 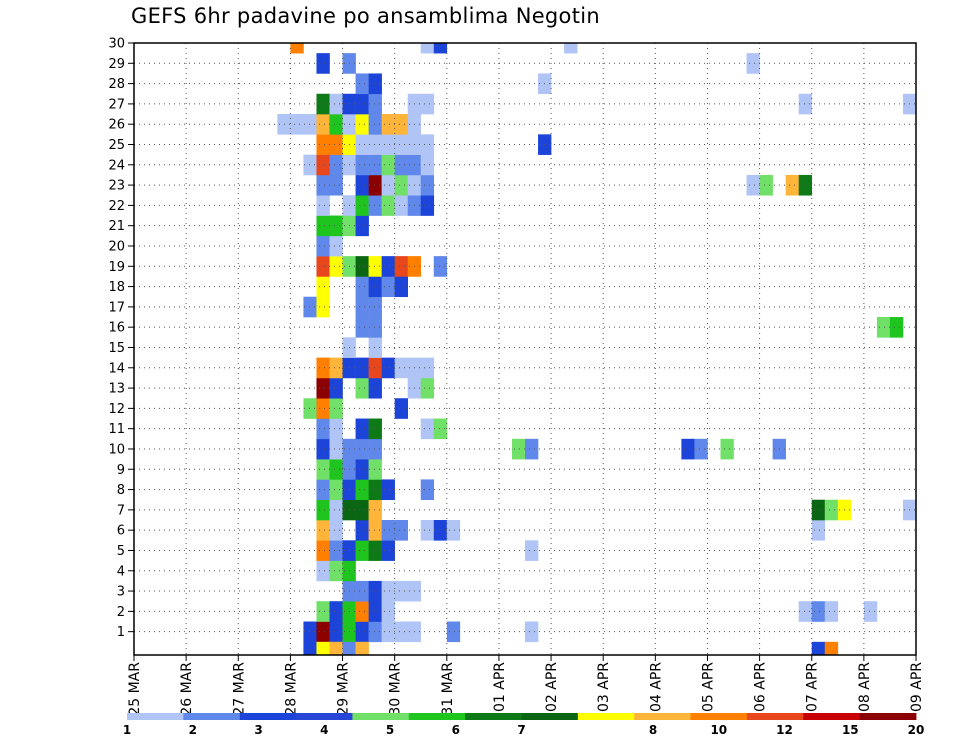 What do you see at coordinates (121, 612) in the screenshot?
I see `y-tick-label: 2` at bounding box center [121, 612].